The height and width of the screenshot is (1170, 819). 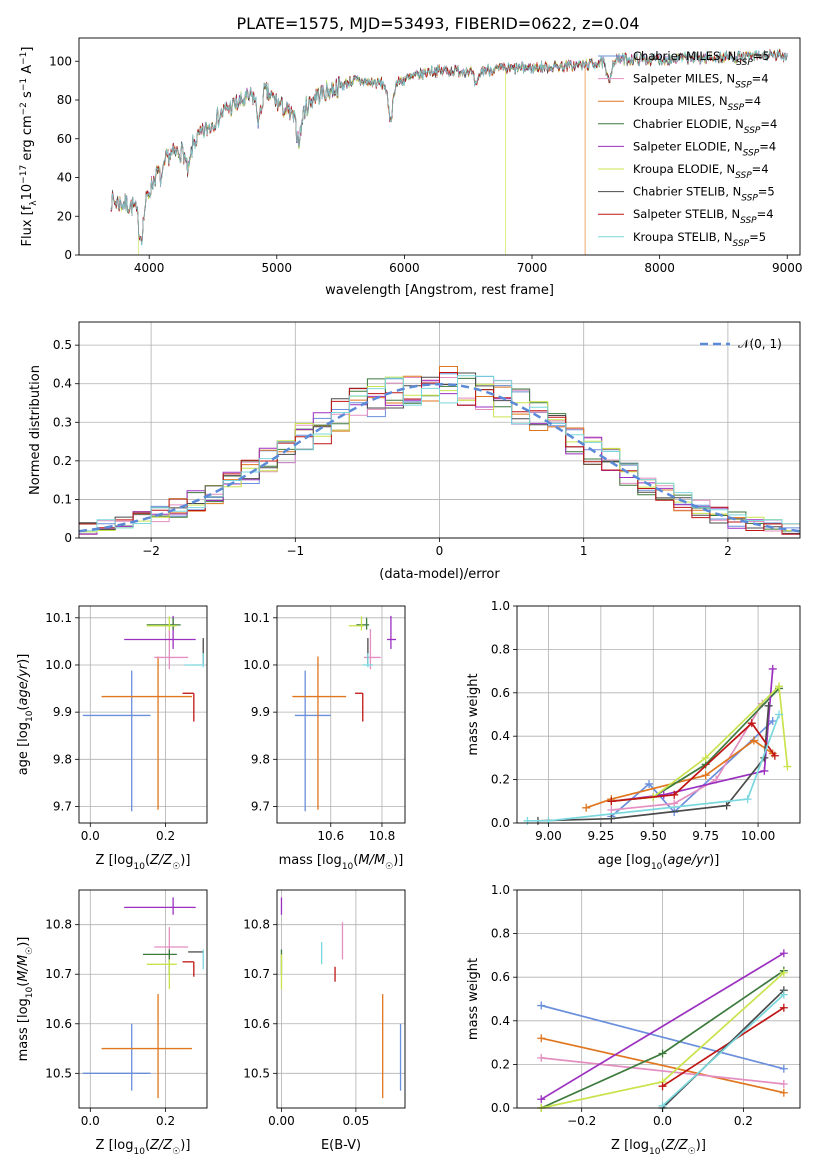 What do you see at coordinates (58, 1073) in the screenshot?
I see `y-tick-label: 10.5` at bounding box center [58, 1073].